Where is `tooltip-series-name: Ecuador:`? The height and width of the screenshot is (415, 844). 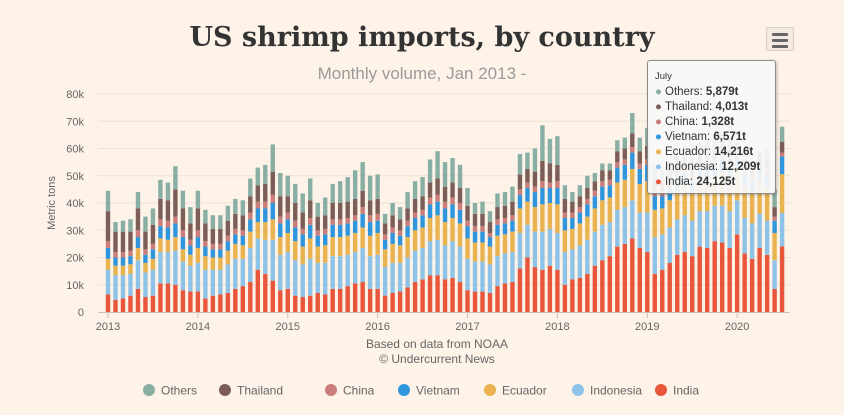
tooltip-series-name: Ecuador: is located at coordinates (690, 152).